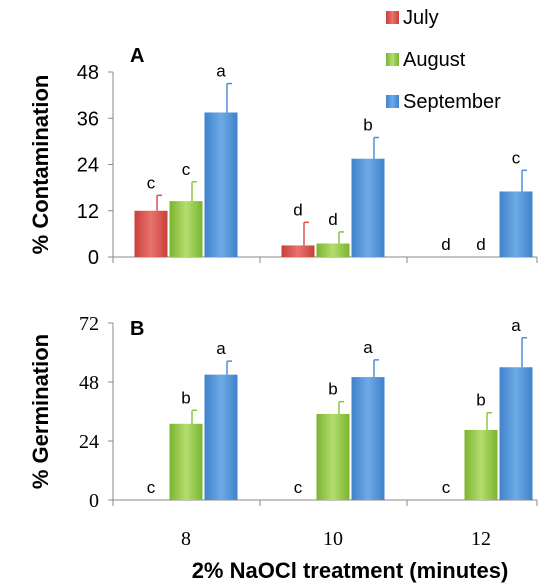 The width and height of the screenshot is (550, 587). What do you see at coordinates (350, 570) in the screenshot?
I see `x-axis-title: 2% NaOCl treatment (minutes)` at bounding box center [350, 570].